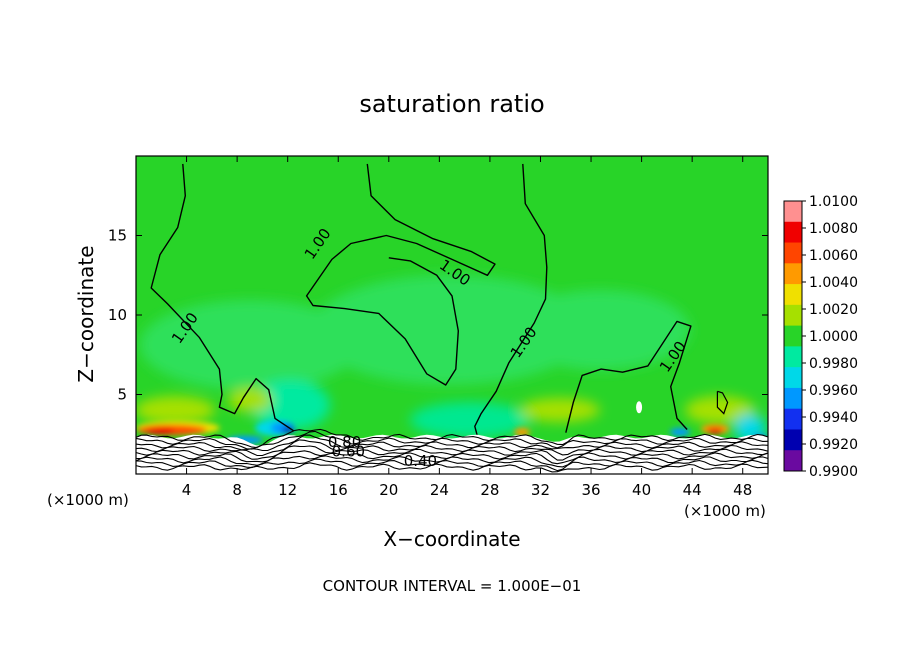  I want to click on x-tick-label: 44, so click(692, 490).